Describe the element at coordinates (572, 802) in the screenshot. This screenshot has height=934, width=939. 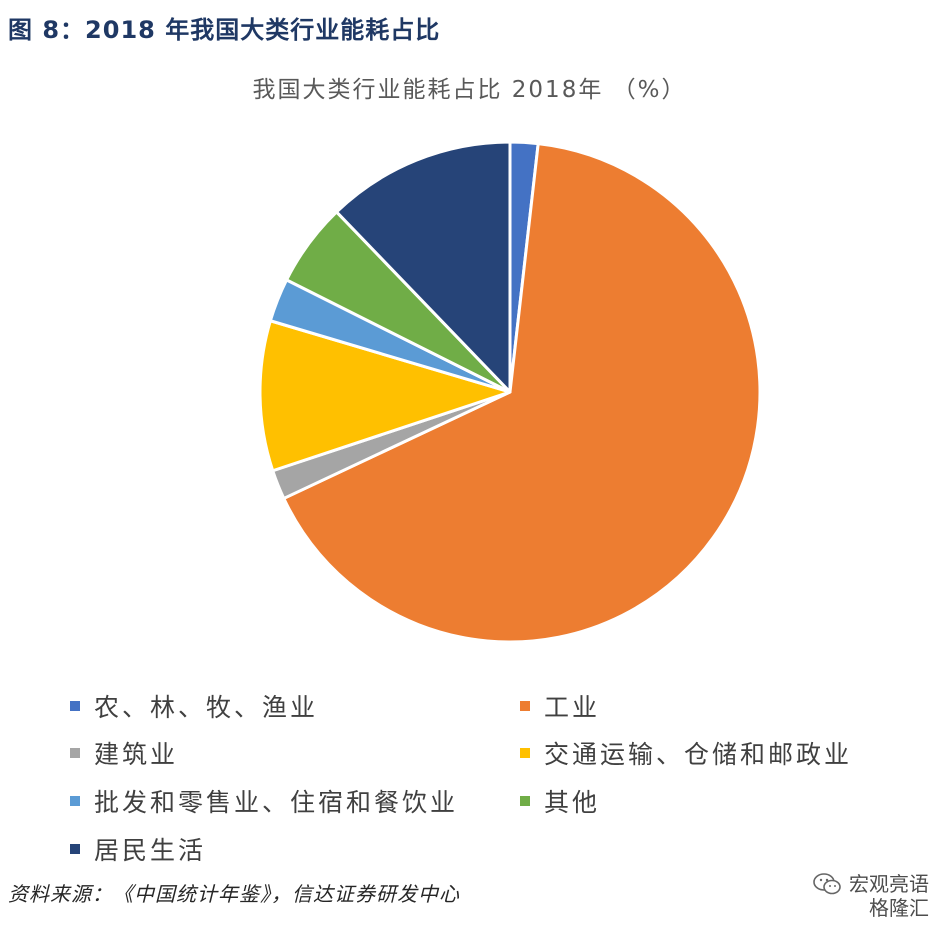
I see `legend-label: 其他` at that location.